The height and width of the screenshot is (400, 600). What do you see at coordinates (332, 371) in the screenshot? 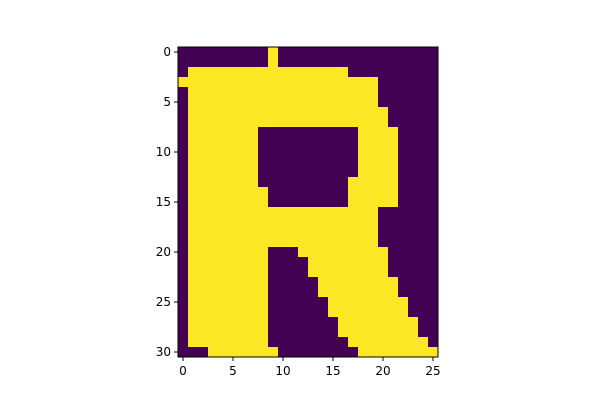
I see `x-tick-label: 15` at bounding box center [332, 371].